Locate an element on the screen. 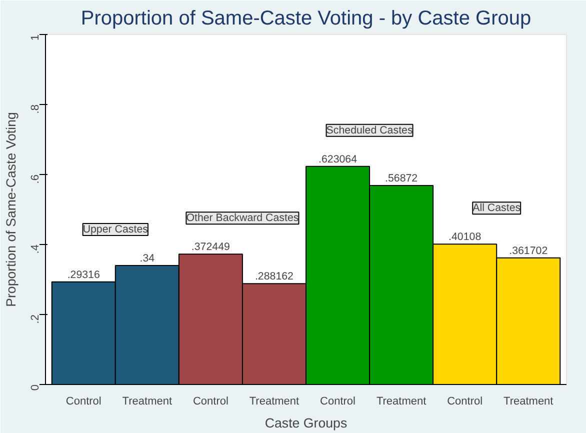 This screenshot has height=433, width=586. y-tick-label: .2 is located at coordinates (36, 319).